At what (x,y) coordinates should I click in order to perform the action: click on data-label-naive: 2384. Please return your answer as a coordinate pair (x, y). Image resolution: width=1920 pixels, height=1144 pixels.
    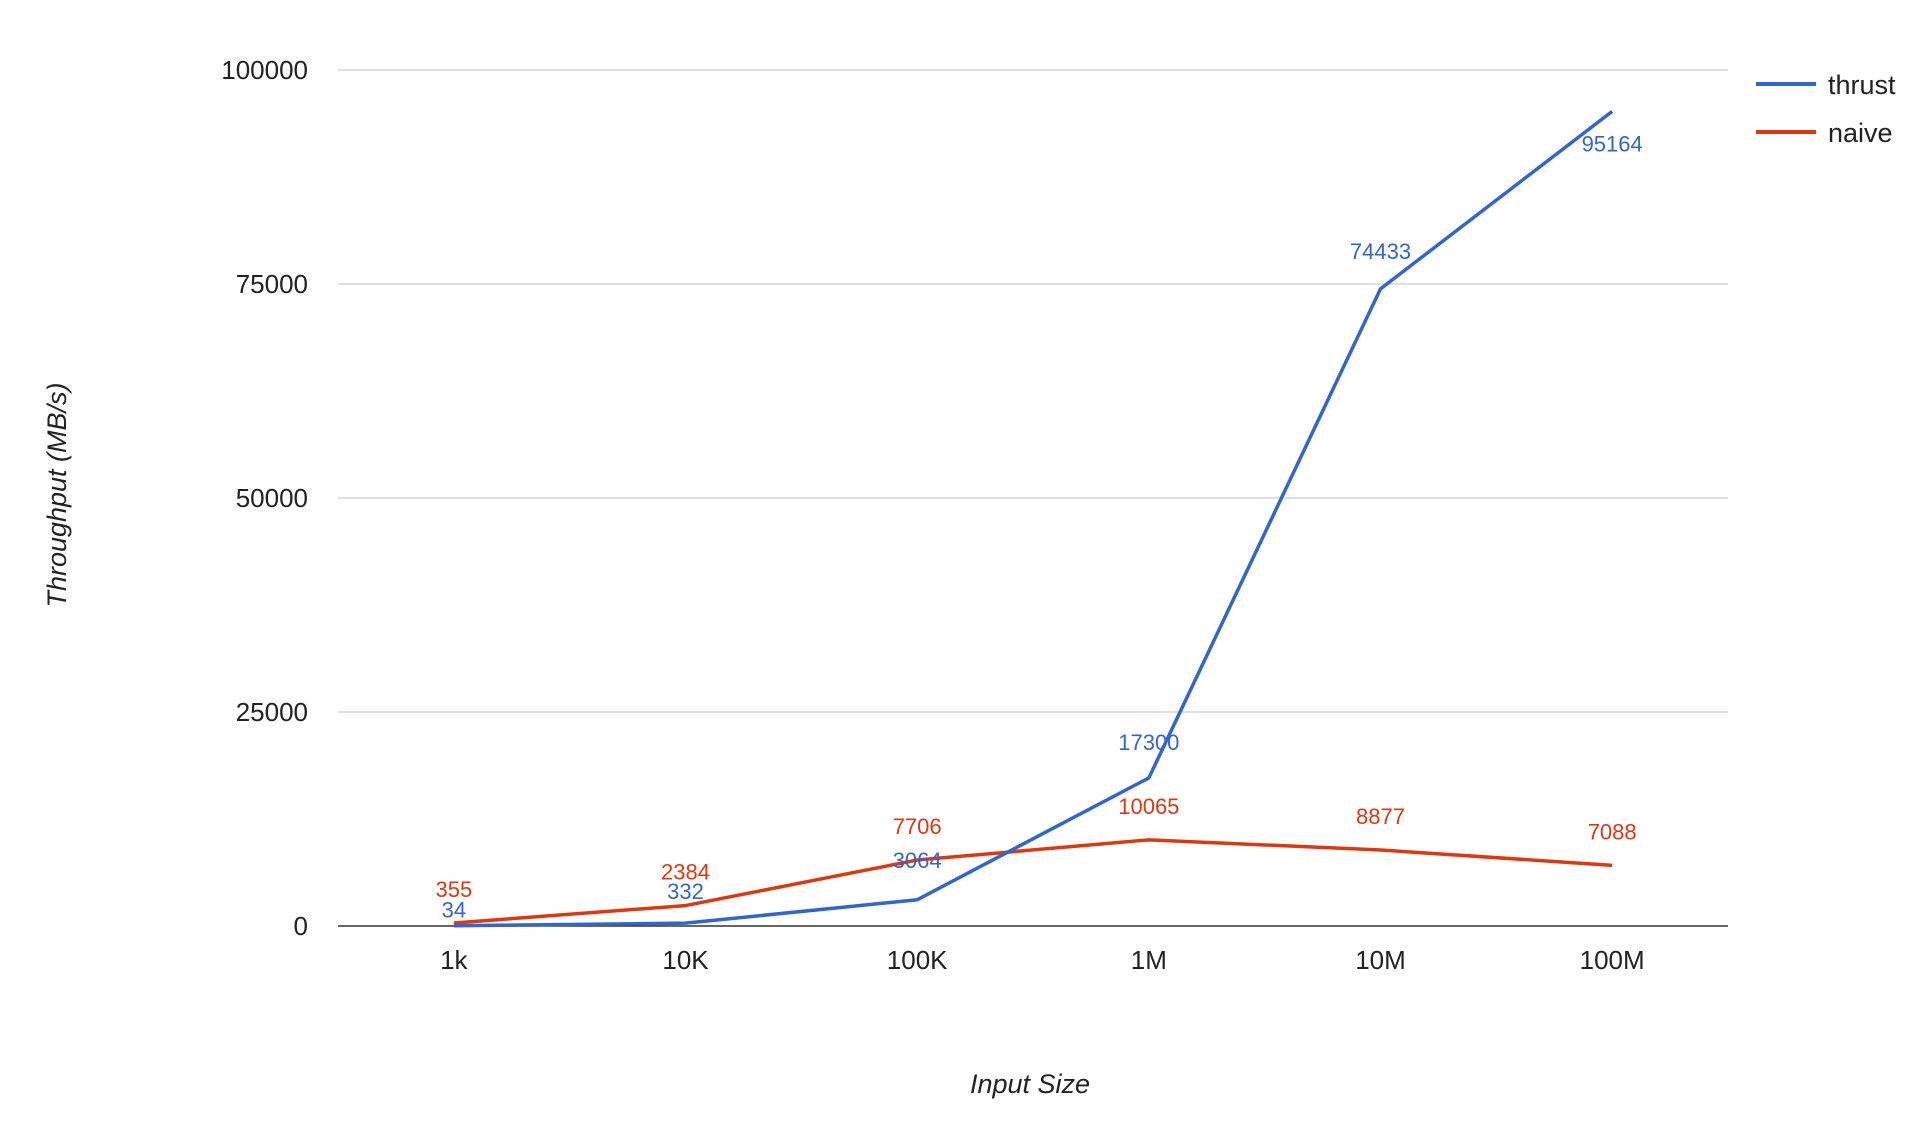
    Looking at the image, I should click on (685, 872).